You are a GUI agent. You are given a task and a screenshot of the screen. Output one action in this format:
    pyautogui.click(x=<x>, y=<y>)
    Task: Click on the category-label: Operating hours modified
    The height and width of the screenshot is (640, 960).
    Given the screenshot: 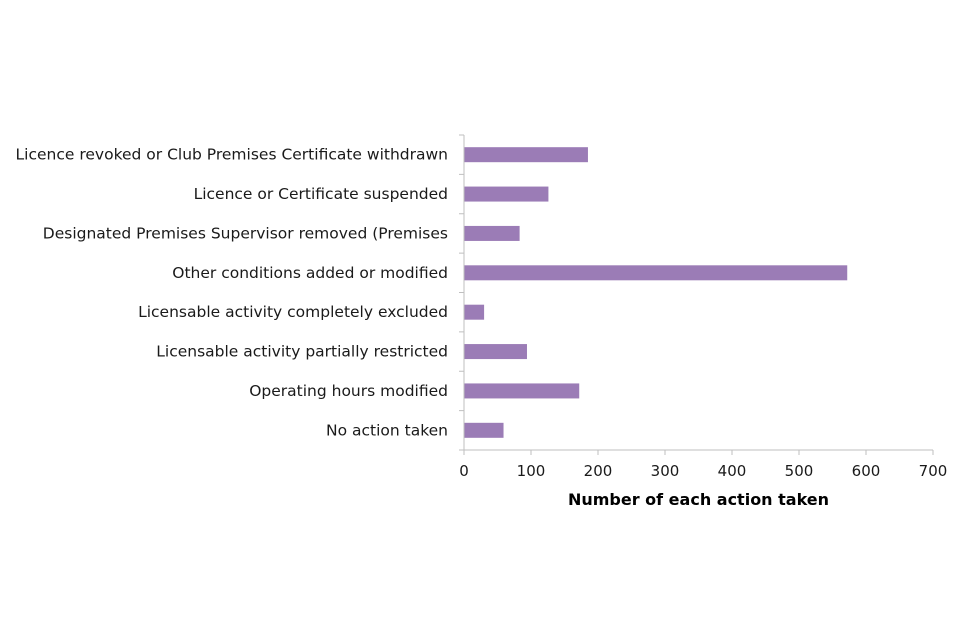 What is the action you would take?
    pyautogui.click(x=348, y=391)
    